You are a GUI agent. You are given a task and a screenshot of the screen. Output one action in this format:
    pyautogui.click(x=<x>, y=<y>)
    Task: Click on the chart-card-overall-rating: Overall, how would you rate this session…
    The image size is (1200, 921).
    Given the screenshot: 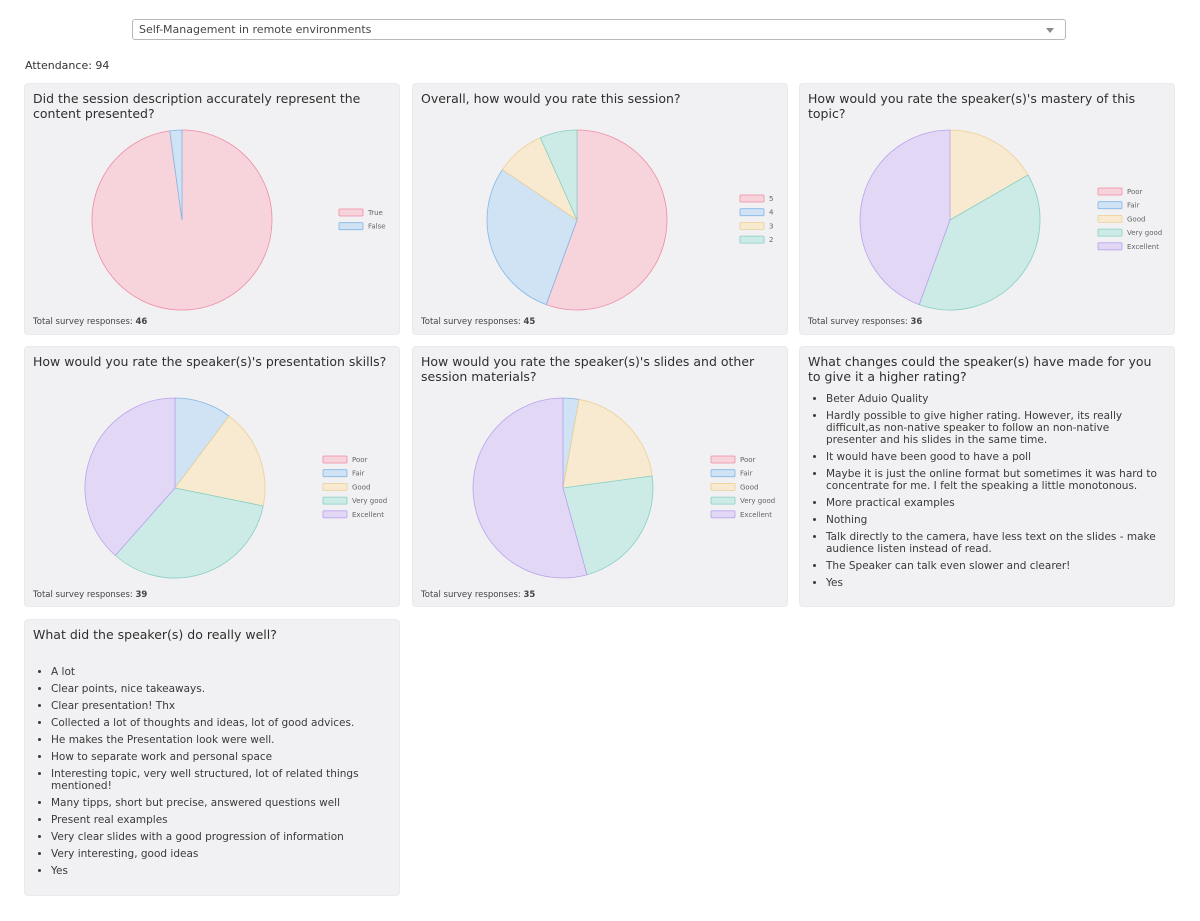 What is the action you would take?
    pyautogui.click(x=600, y=209)
    